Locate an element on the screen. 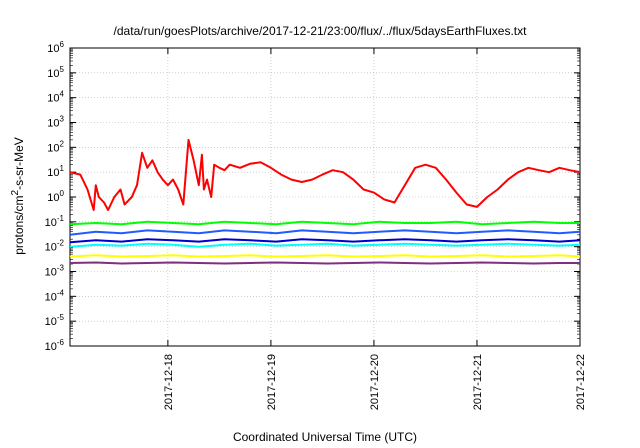 This screenshot has height=448, width=640. y-tick-label: 10⁻² is located at coordinates (55, 246).